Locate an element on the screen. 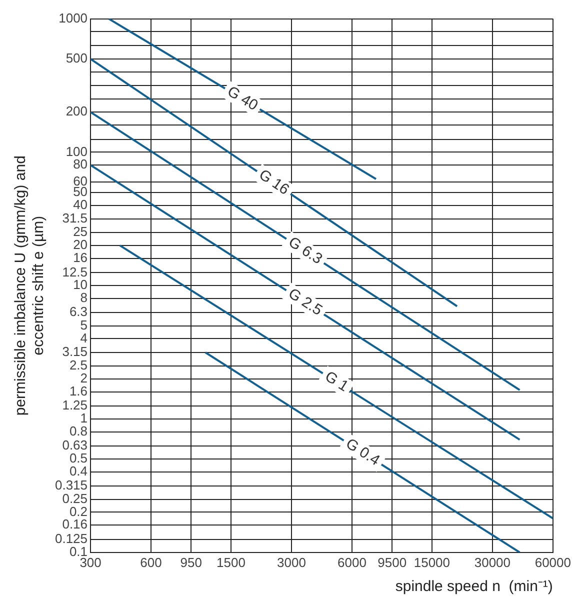  y-tick-label: 8 is located at coordinates (84, 298).